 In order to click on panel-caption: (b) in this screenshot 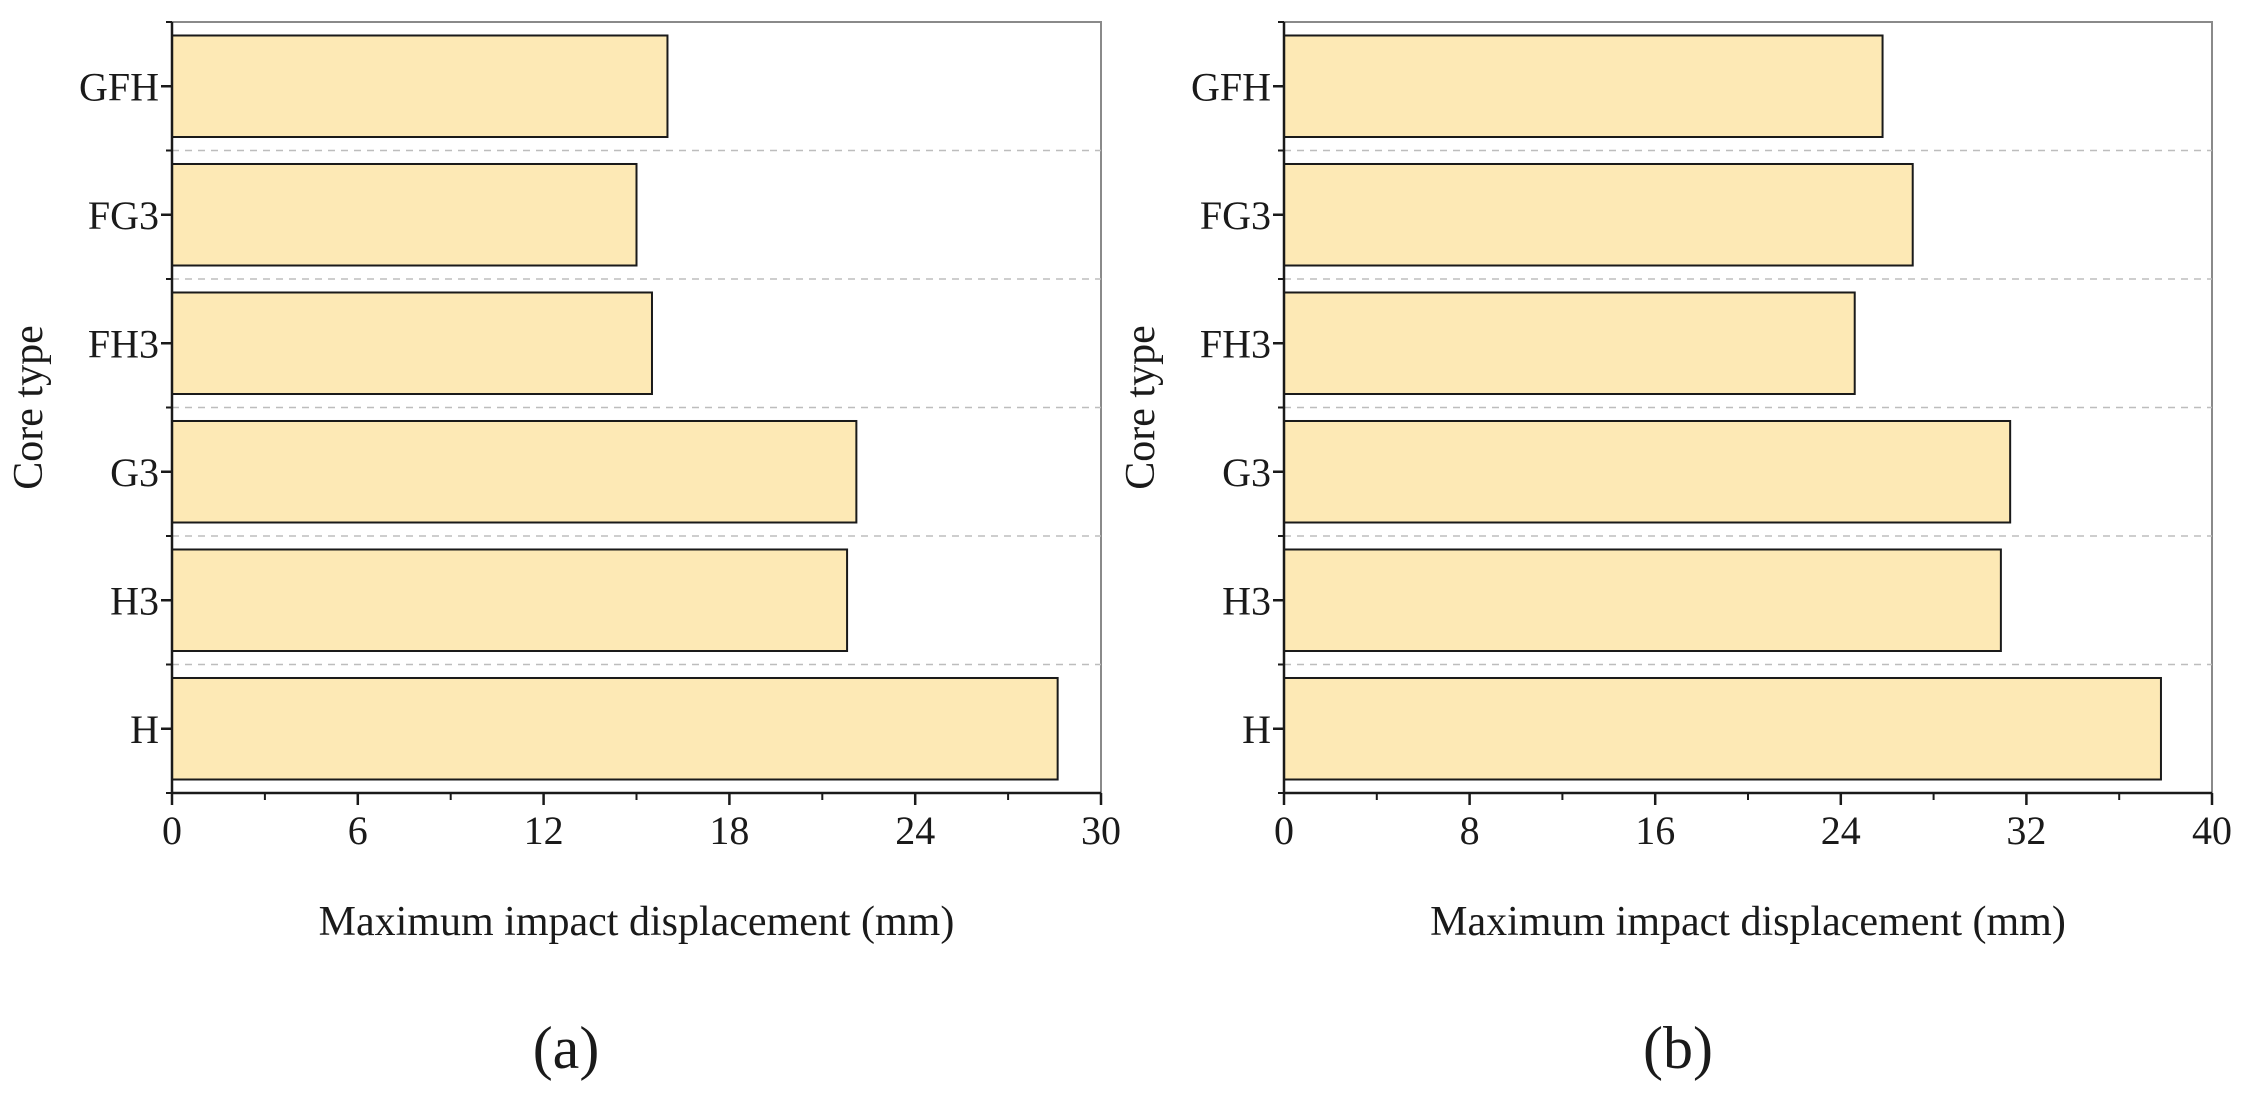, I will do `click(1678, 1048)`.